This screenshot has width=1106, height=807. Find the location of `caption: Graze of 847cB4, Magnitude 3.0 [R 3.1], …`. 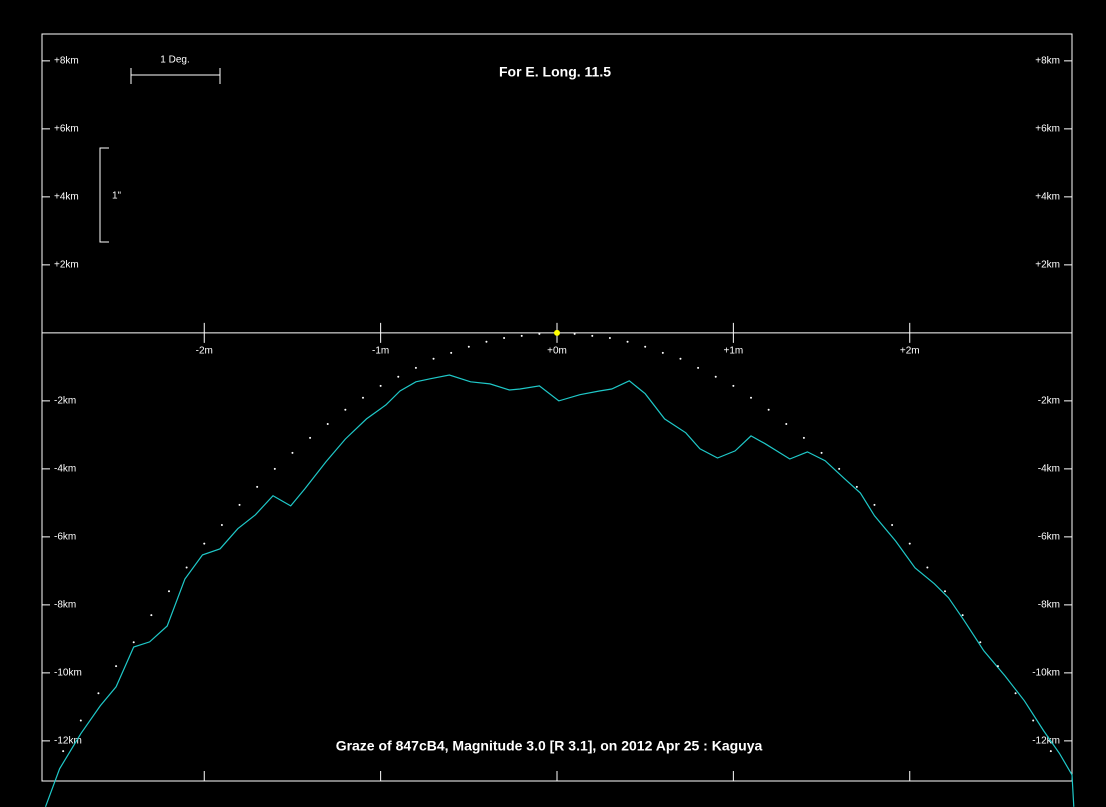

caption: Graze of 847cB4, Magnitude 3.0 [R 3.1], … is located at coordinates (549, 746).